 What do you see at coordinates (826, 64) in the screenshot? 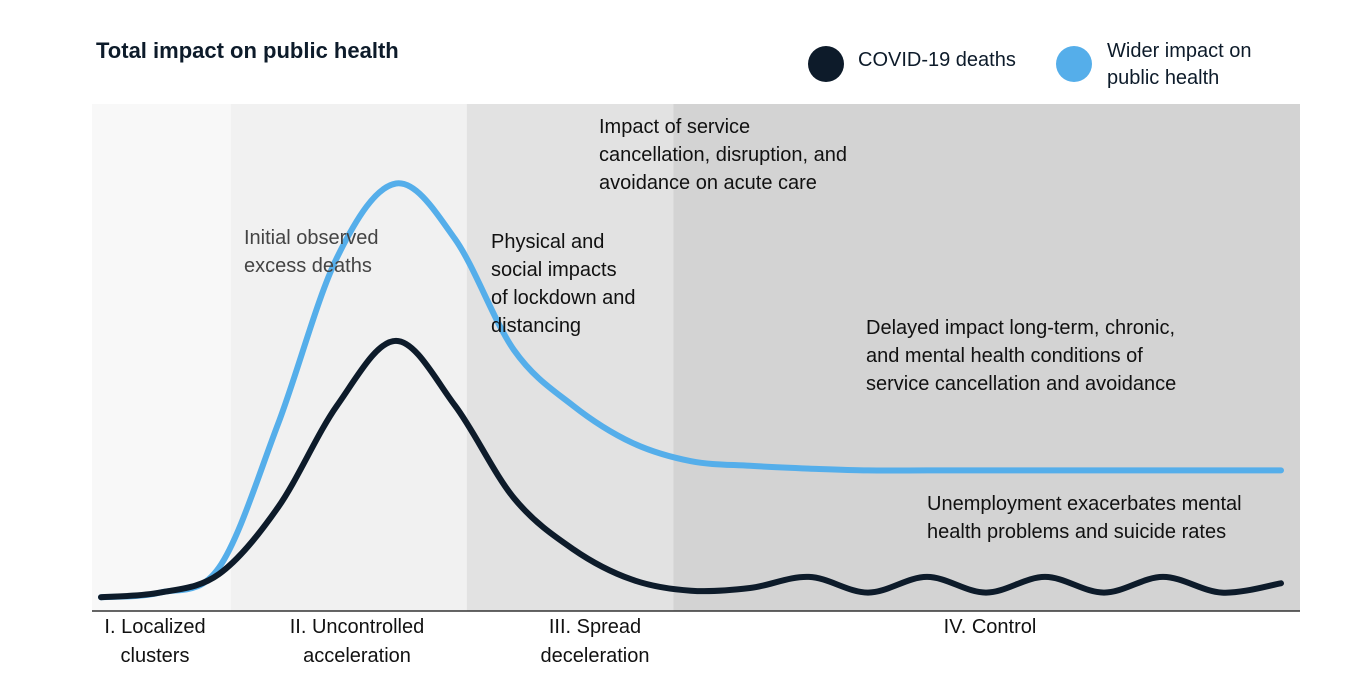
I see `legend-covid-dot` at bounding box center [826, 64].